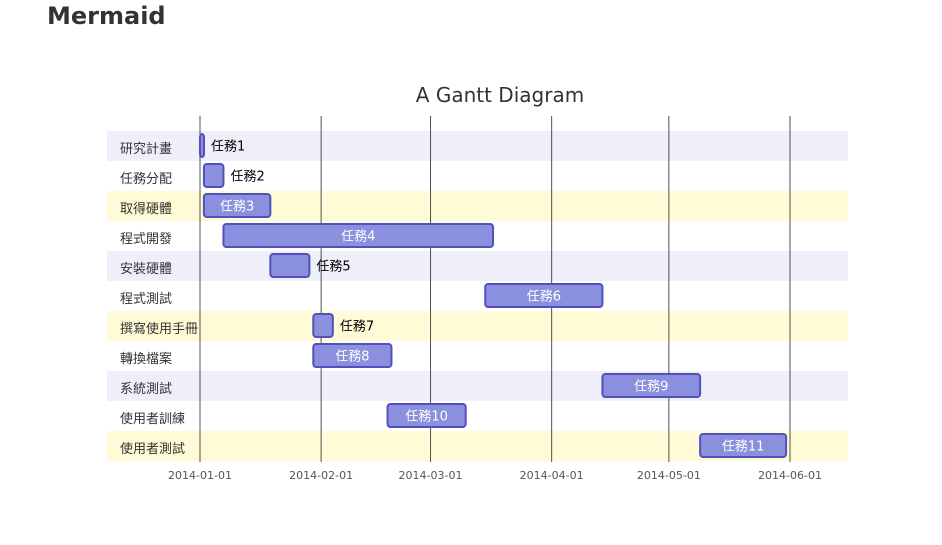 The image size is (942, 545). I want to click on x-tick-label: 2014-01-01, so click(200, 475).